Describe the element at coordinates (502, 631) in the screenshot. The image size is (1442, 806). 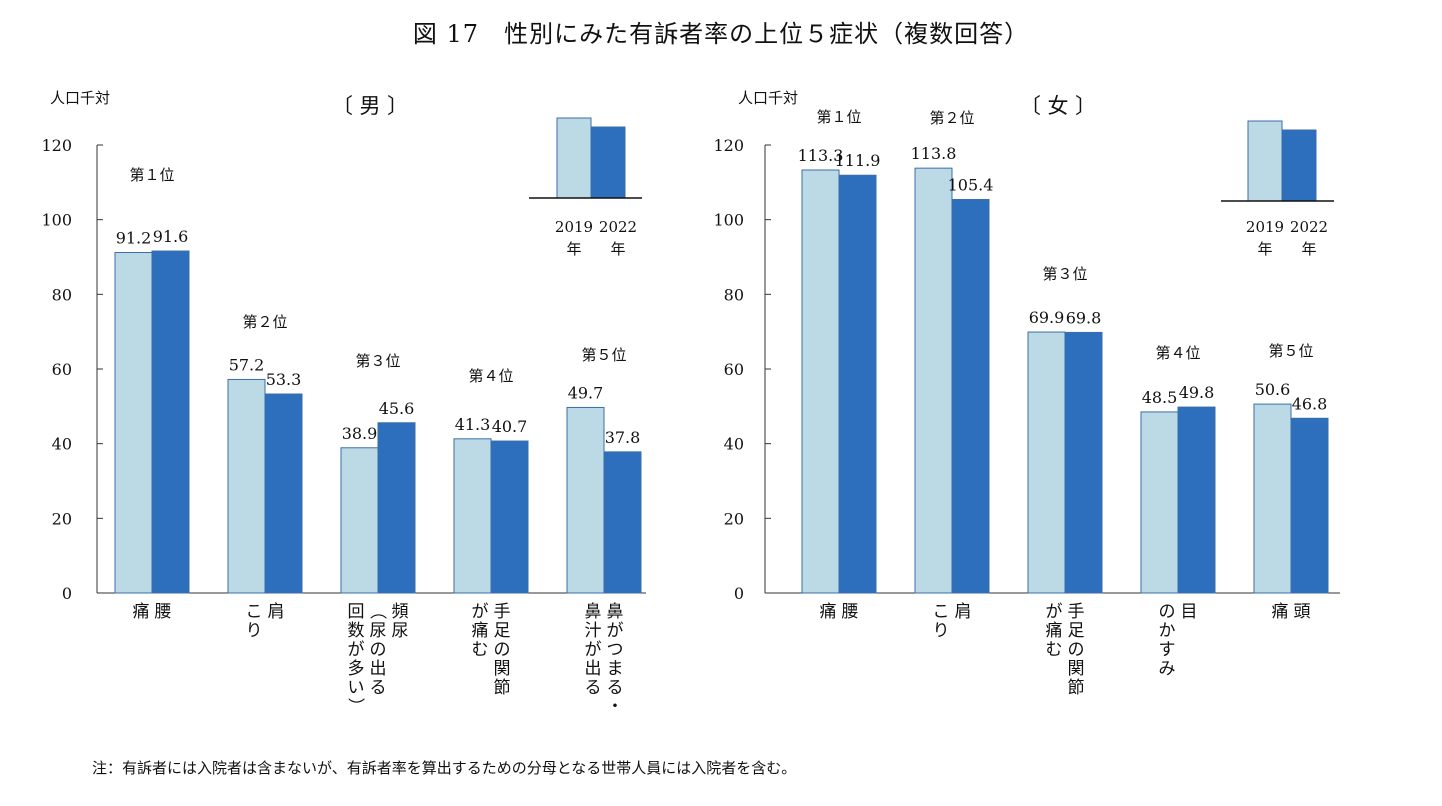
I see `category-label-char: 足` at that location.